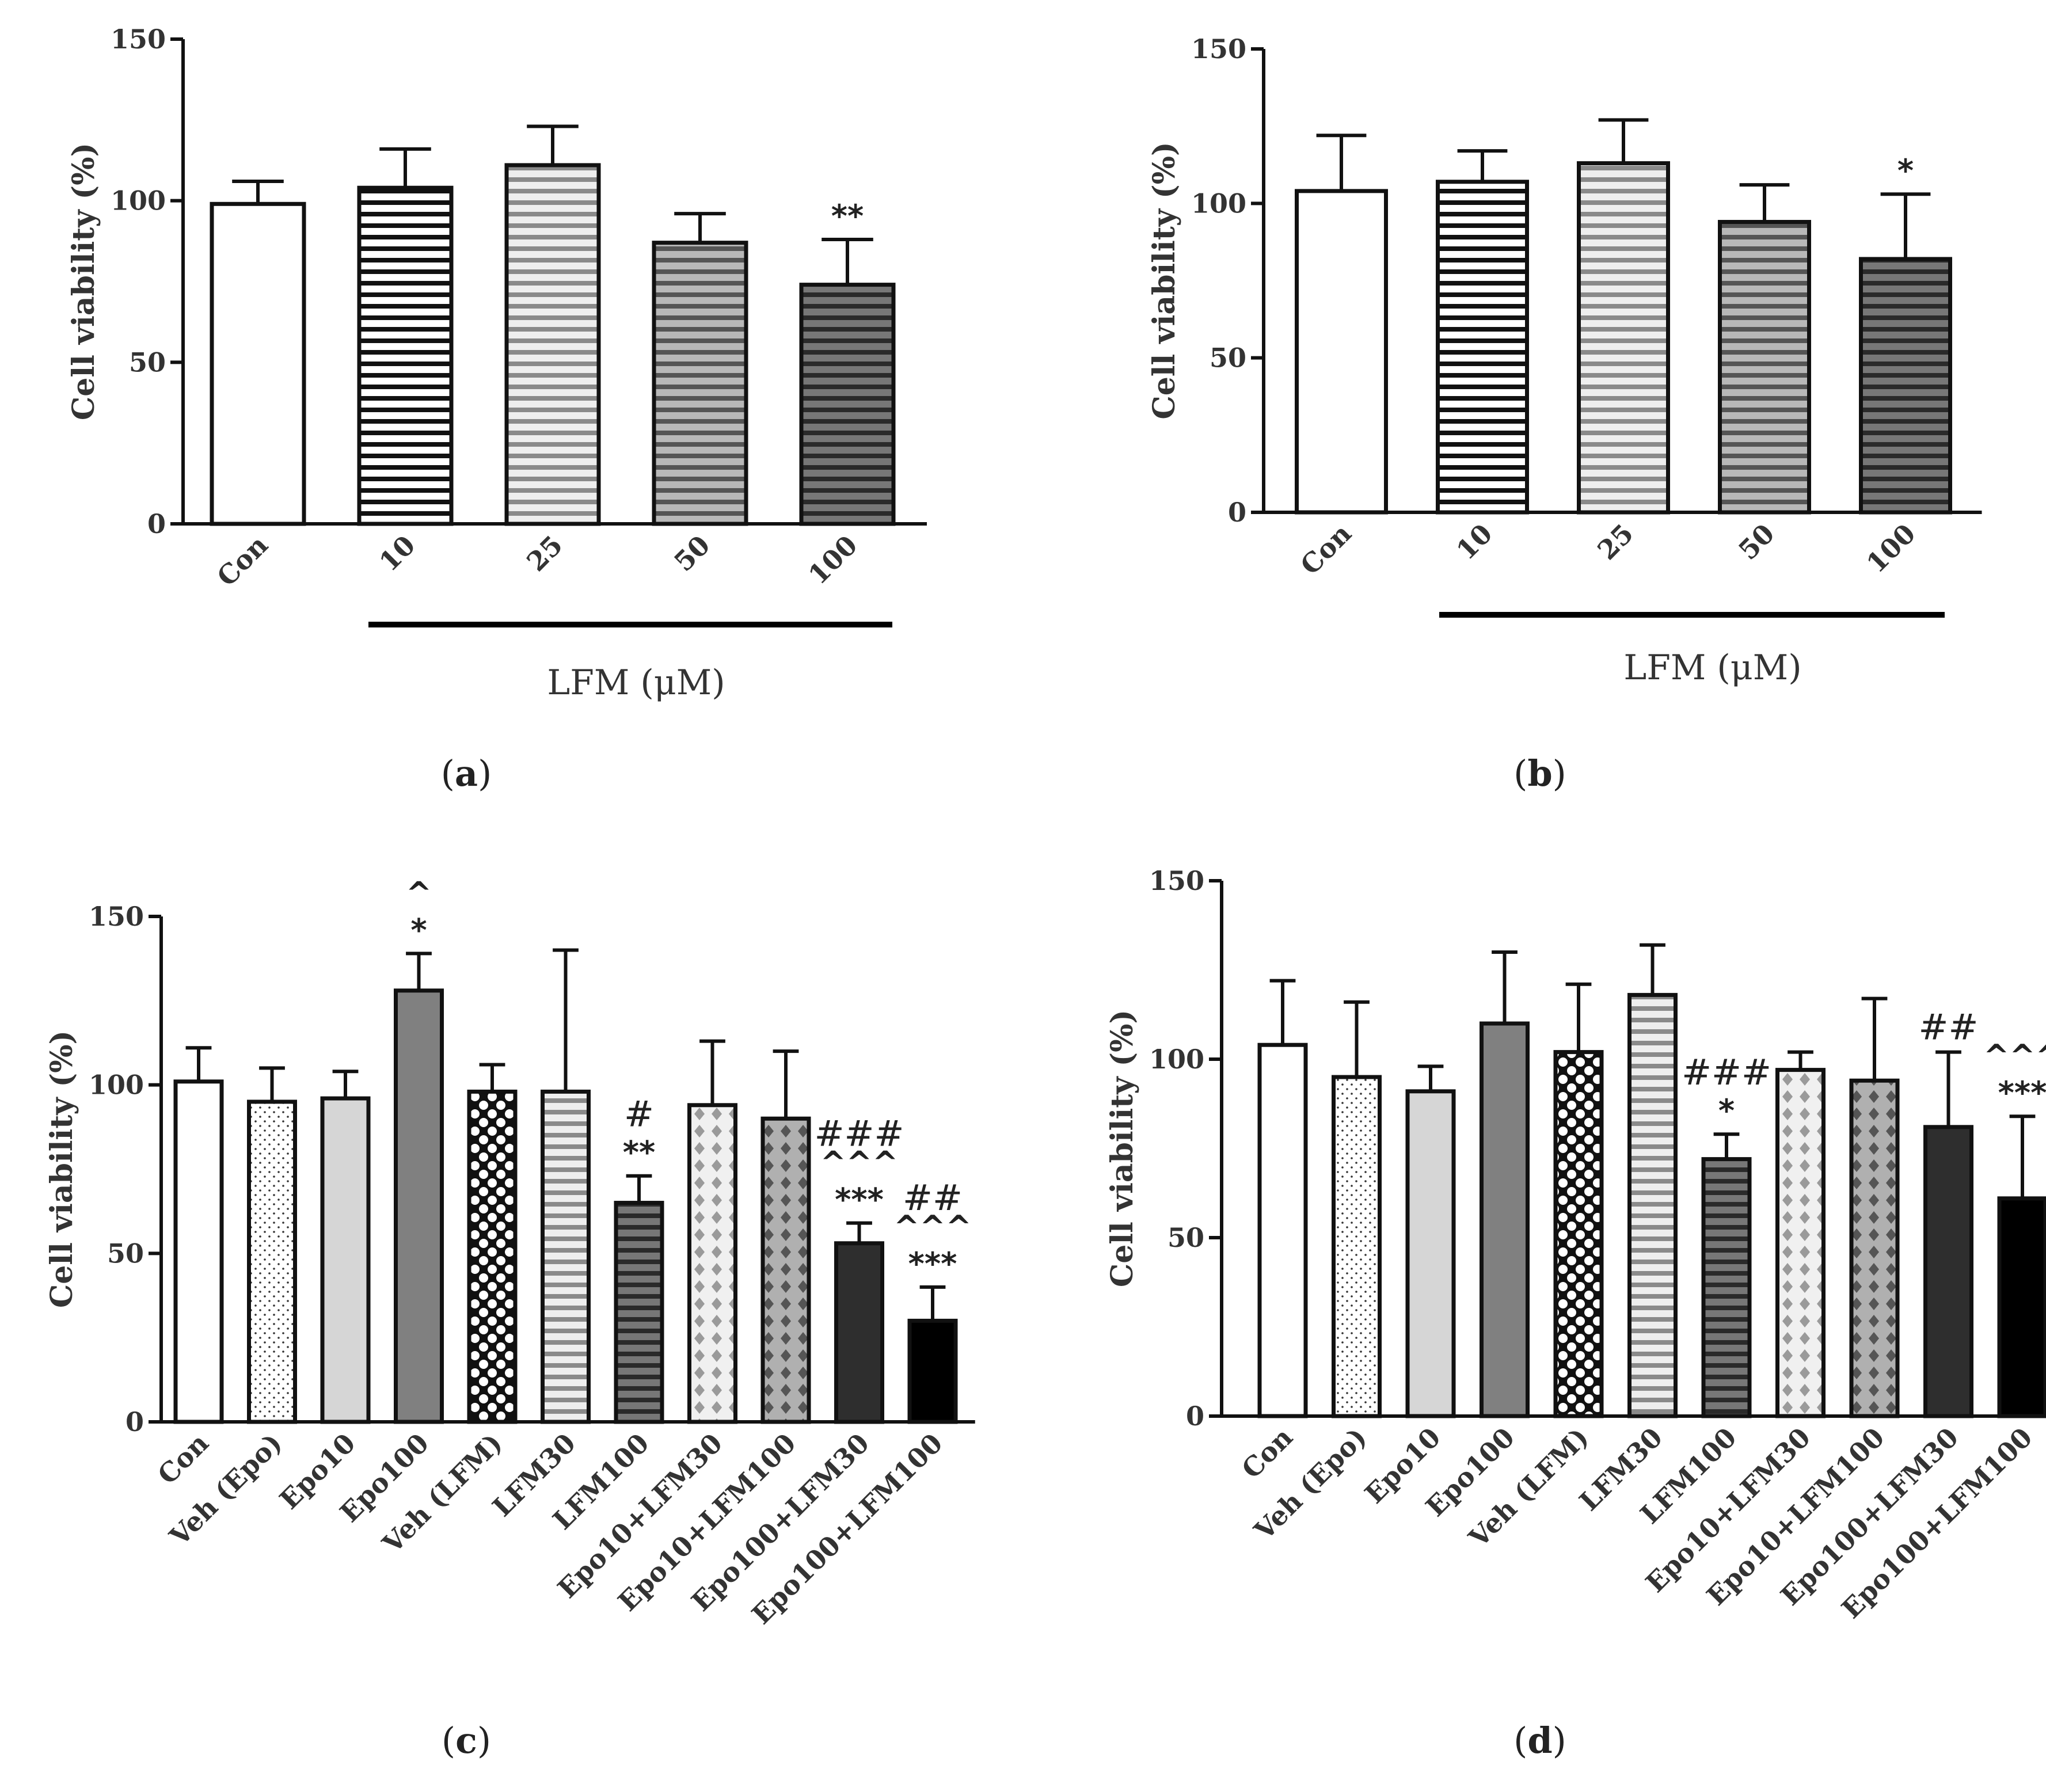 The image size is (2046, 1792). Describe the element at coordinates (1539, 1740) in the screenshot. I see `panel-label: (d)` at that location.